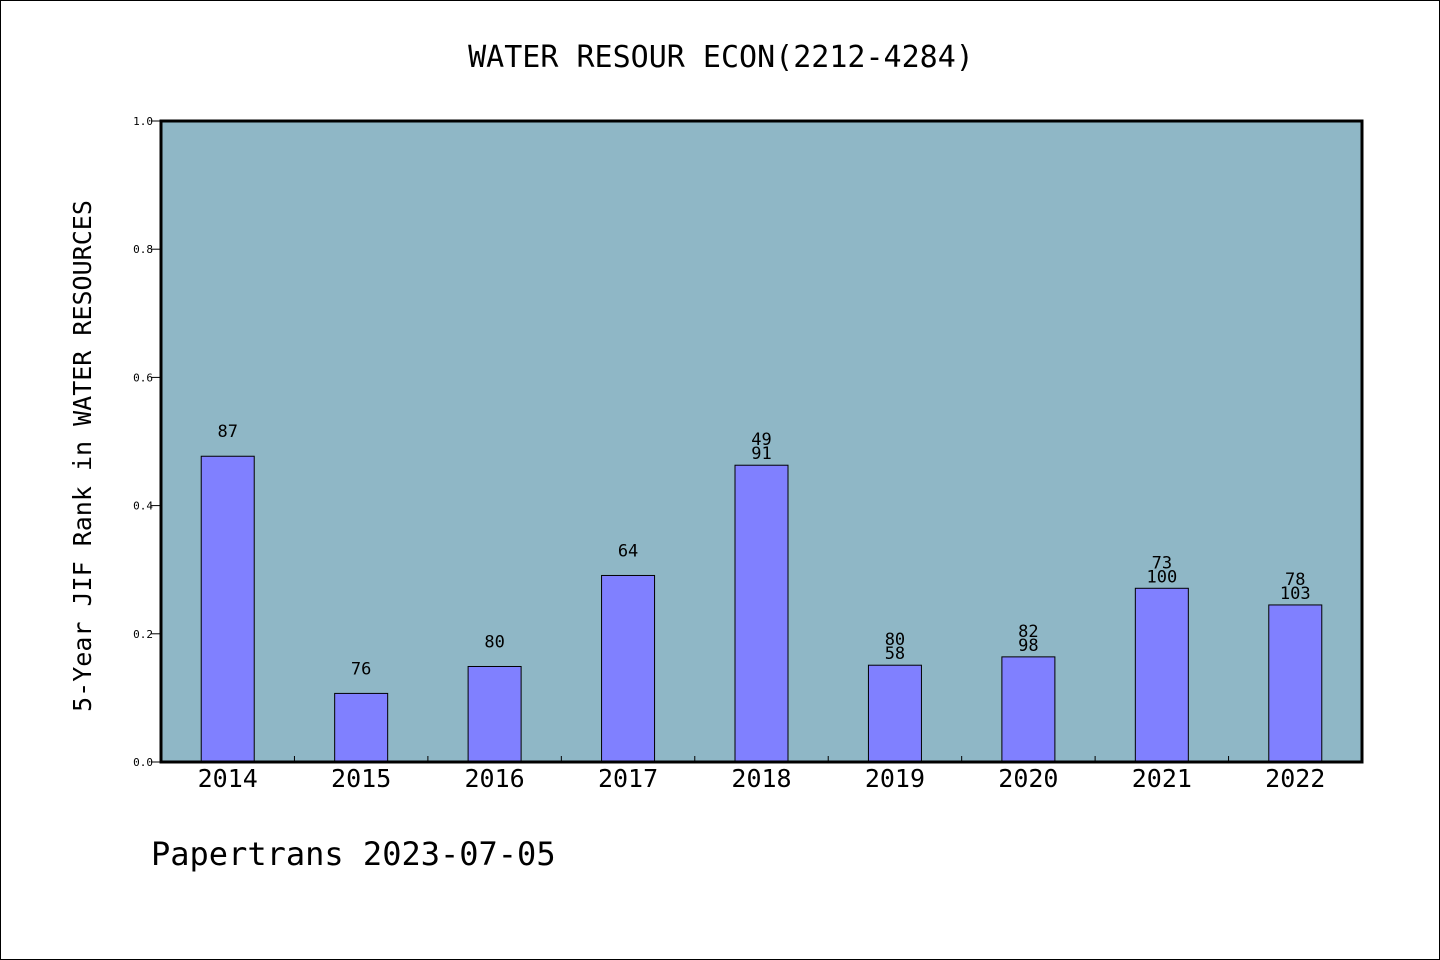  Describe the element at coordinates (228, 778) in the screenshot. I see `x-tick-label: 2014` at that location.